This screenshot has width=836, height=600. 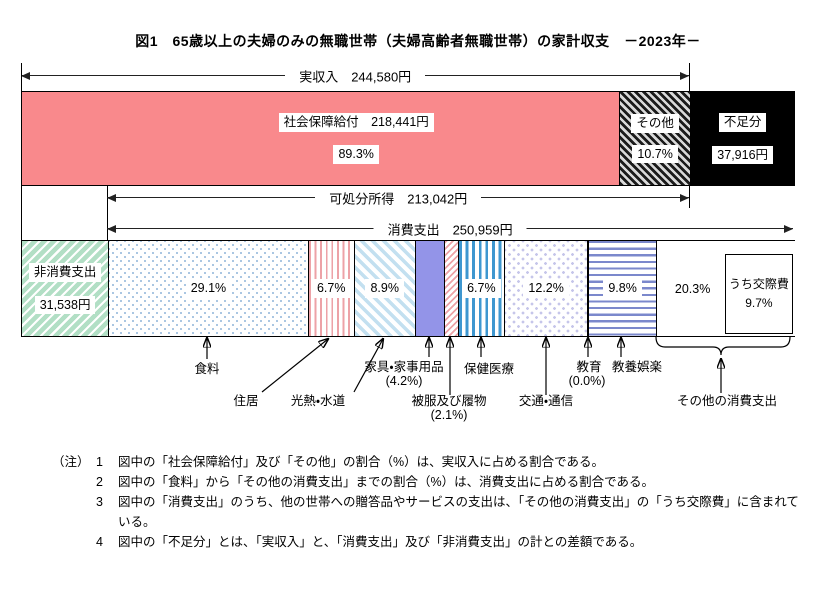 I want to click on food-label: 食料, so click(x=207, y=369).